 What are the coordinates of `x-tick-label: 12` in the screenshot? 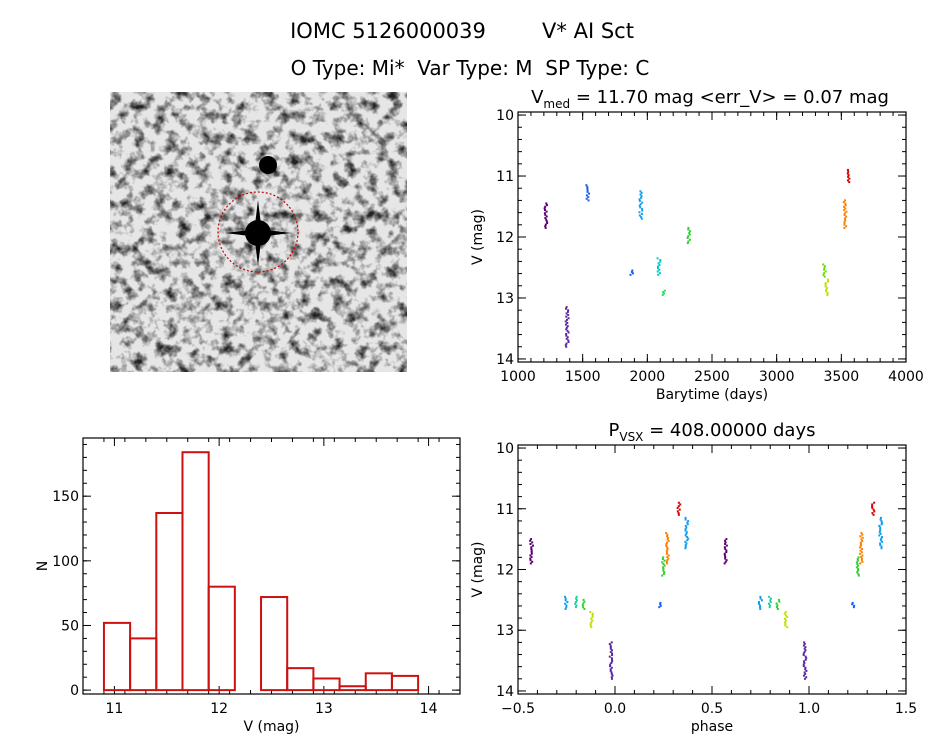 It's located at (219, 709).